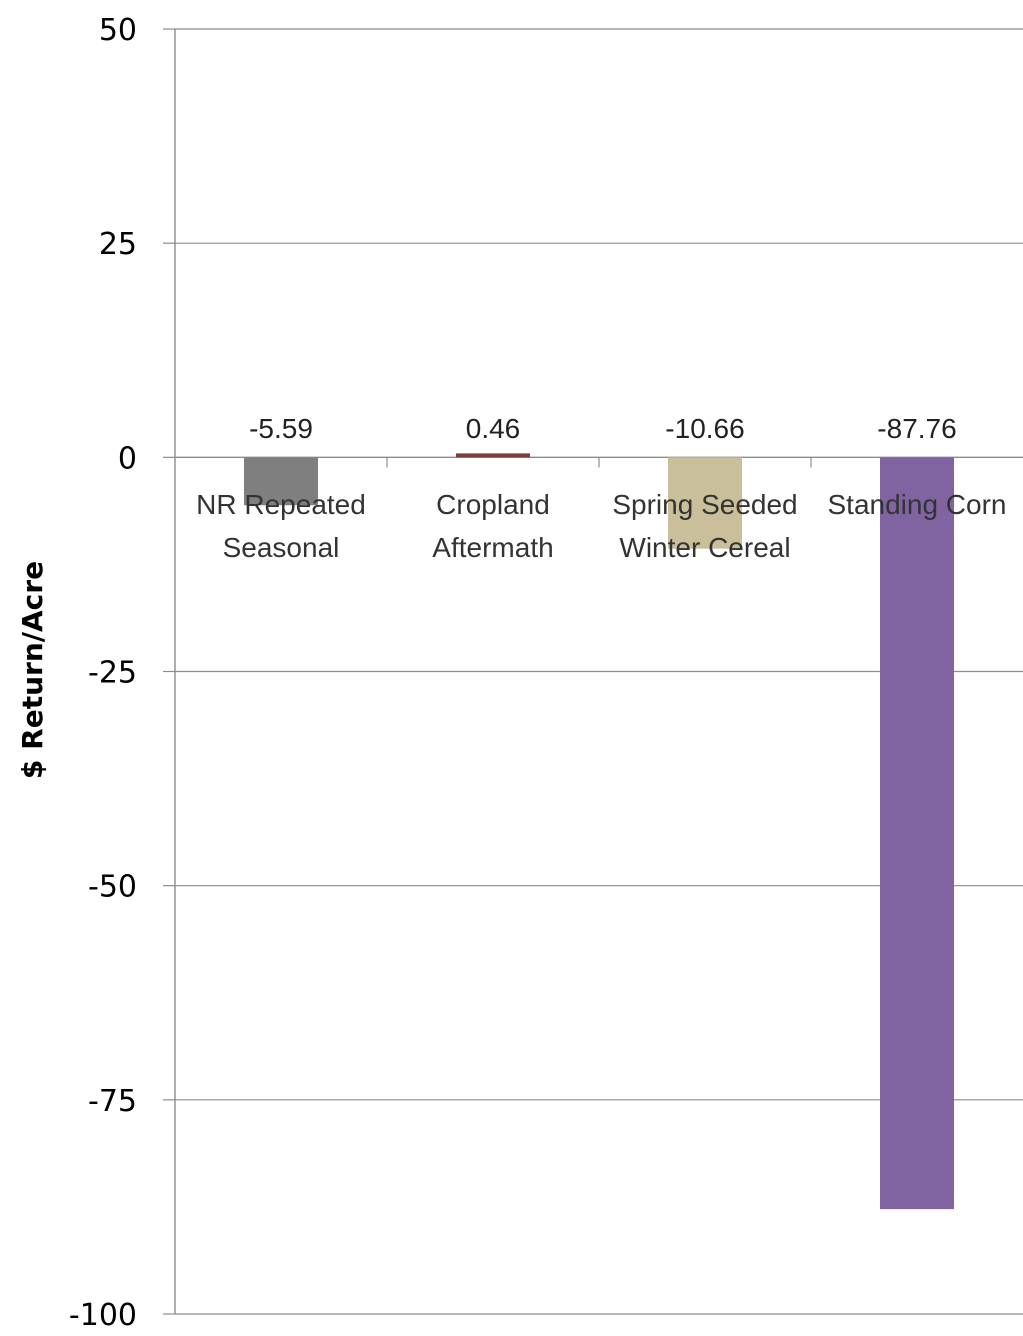 This screenshot has height=1336, width=1023. I want to click on y-tick-label: -100, so click(103, 1315).